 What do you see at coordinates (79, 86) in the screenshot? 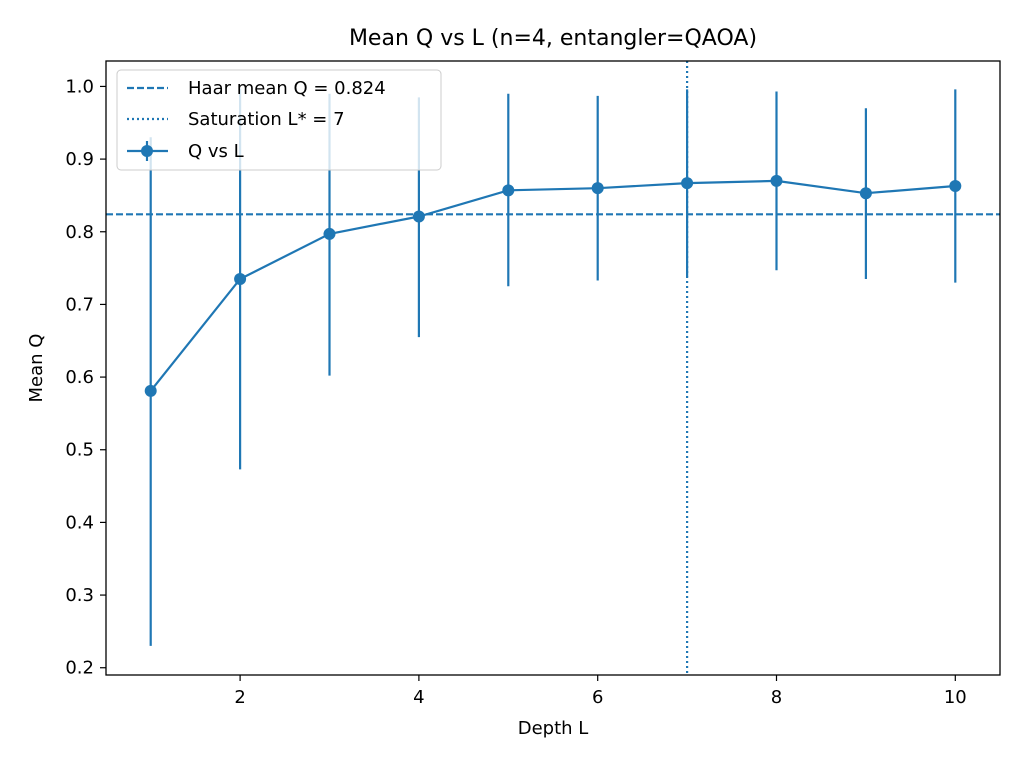
I see `y-tick-label: 1.0` at bounding box center [79, 86].